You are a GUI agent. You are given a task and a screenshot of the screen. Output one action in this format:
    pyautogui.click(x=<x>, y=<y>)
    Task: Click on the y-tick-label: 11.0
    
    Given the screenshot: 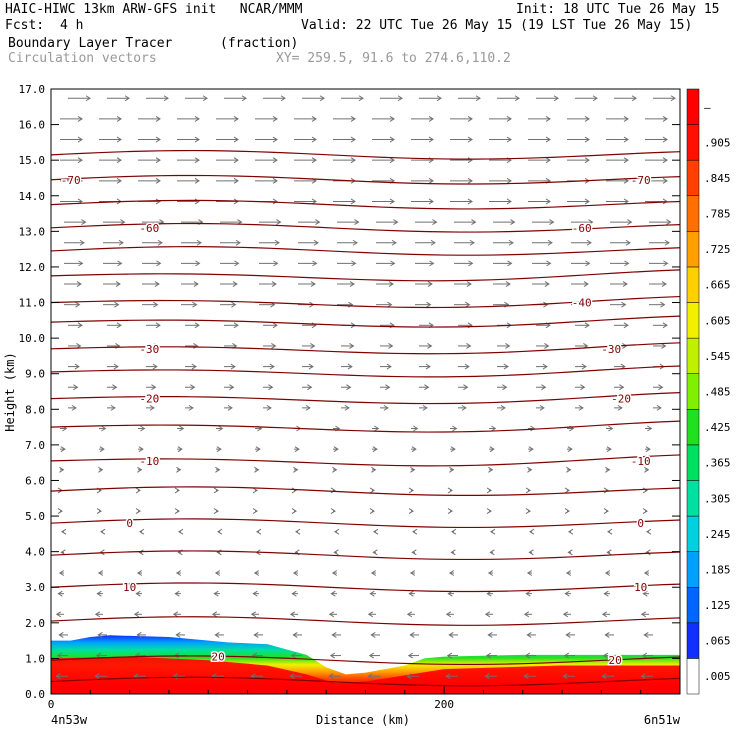 What is the action you would take?
    pyautogui.click(x=32, y=303)
    